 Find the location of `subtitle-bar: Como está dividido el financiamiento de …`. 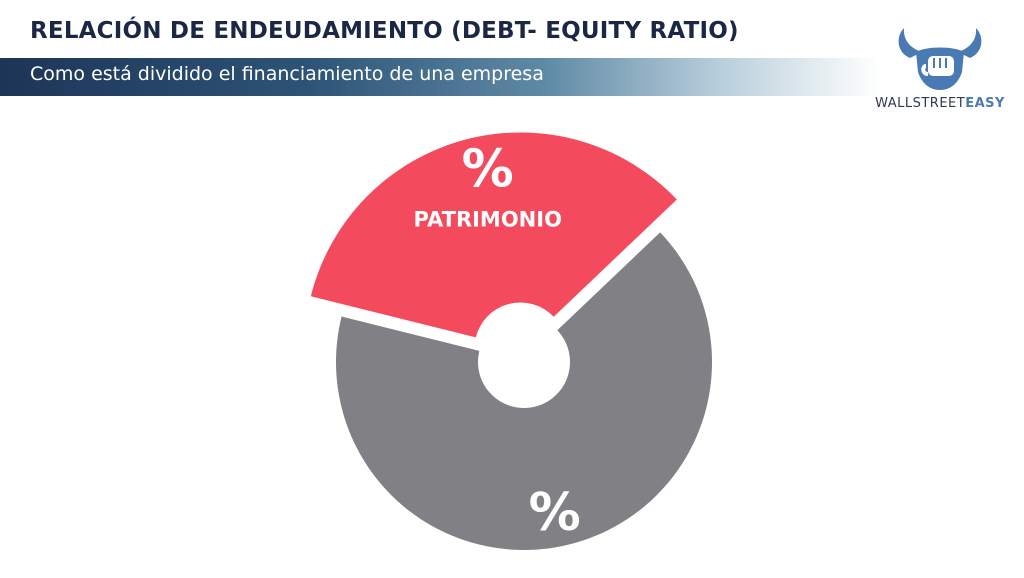

subtitle-bar: Como está dividido el financiamiento de … is located at coordinates (440, 77).